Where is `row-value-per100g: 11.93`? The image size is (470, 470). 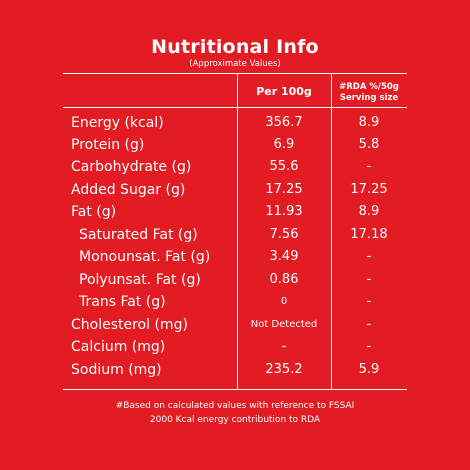 row-value-per100g: 11.93 is located at coordinates (284, 211).